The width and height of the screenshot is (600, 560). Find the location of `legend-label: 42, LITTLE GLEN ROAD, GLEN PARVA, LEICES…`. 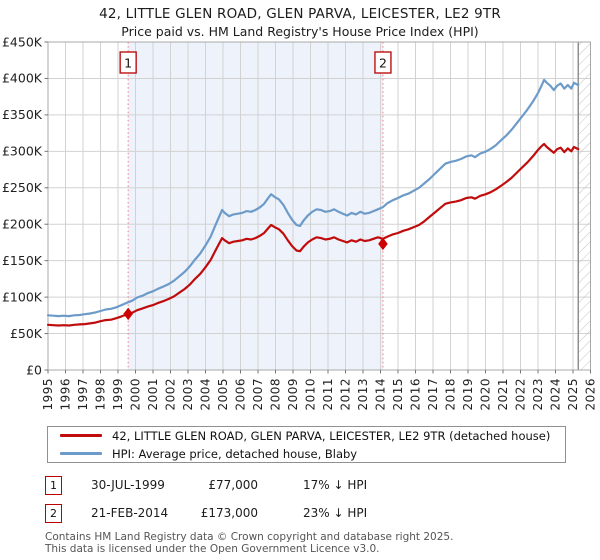

legend-label: 42, LITTLE GLEN ROAD, GLEN PARVA, LEICES… is located at coordinates (331, 435).